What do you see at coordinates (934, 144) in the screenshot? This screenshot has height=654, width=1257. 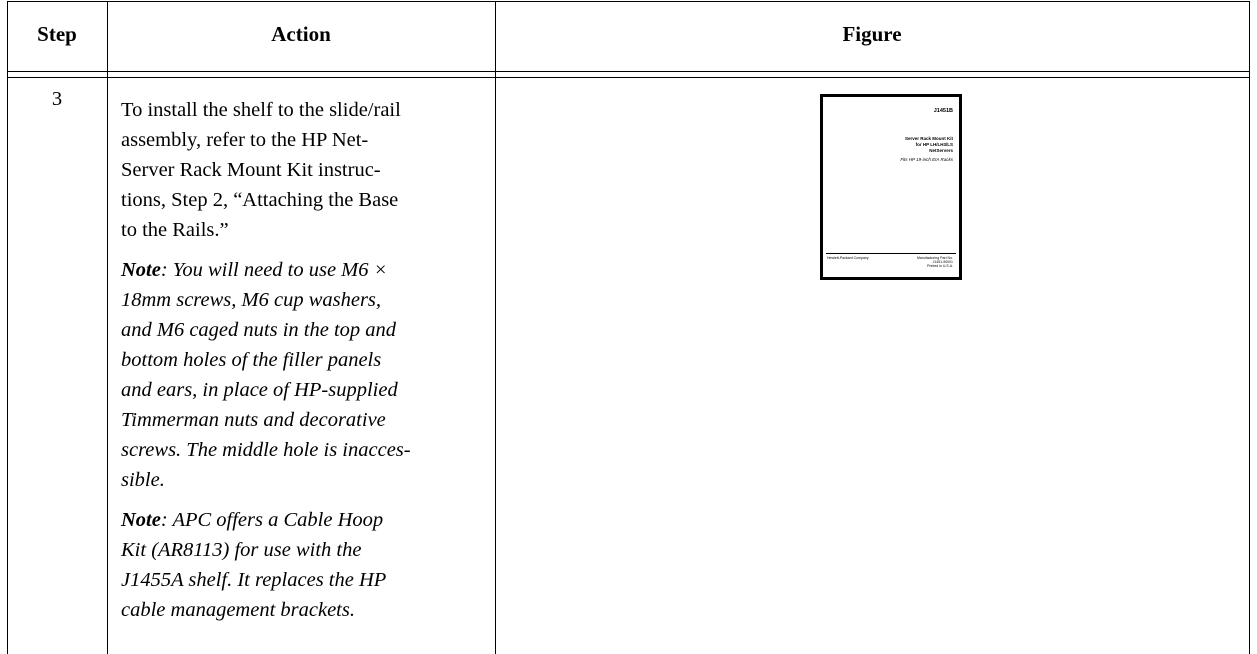 I see `cover-title: for HP LH/LH3/LS` at bounding box center [934, 144].